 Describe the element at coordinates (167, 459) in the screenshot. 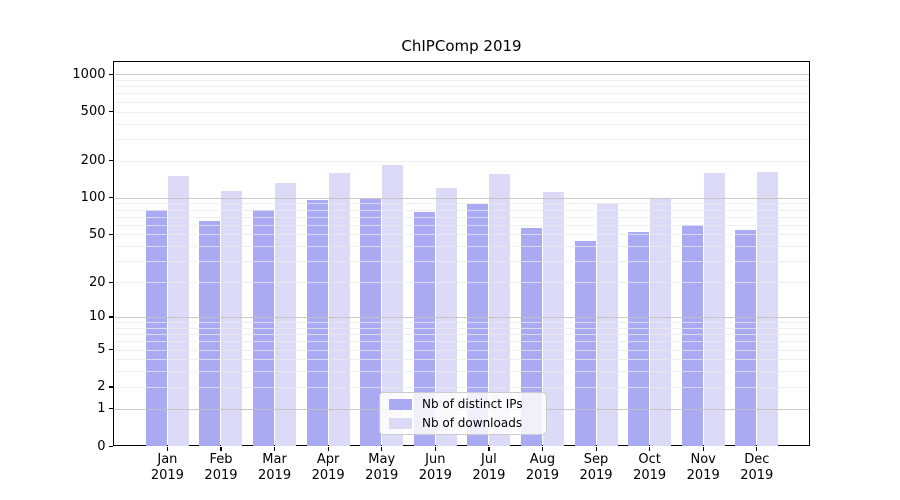

I see `x-tick-label-line: Jan` at that location.